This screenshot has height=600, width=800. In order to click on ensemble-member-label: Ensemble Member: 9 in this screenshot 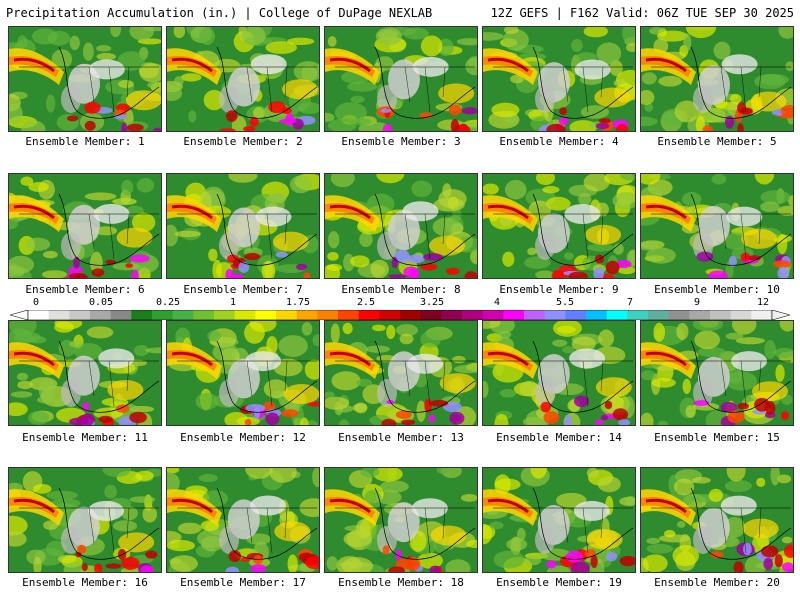, I will do `click(559, 289)`.